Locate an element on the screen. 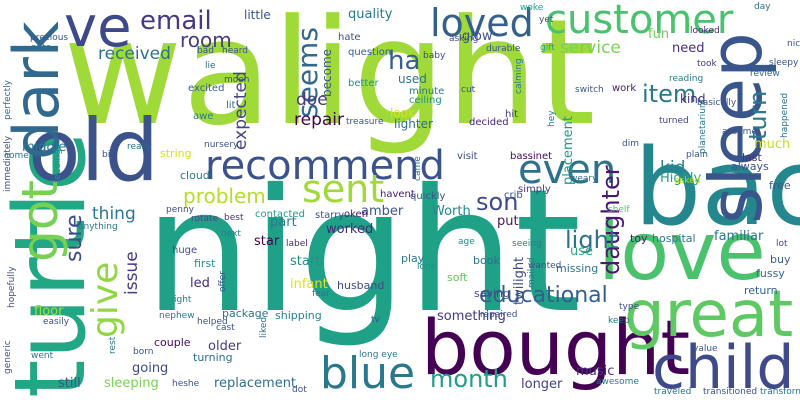  word: label is located at coordinates (297, 244).